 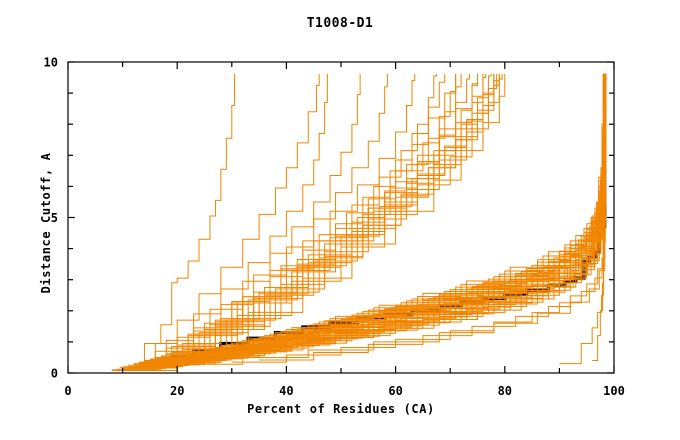 What do you see at coordinates (51, 63) in the screenshot?
I see `y-tick-label: 10` at bounding box center [51, 63].